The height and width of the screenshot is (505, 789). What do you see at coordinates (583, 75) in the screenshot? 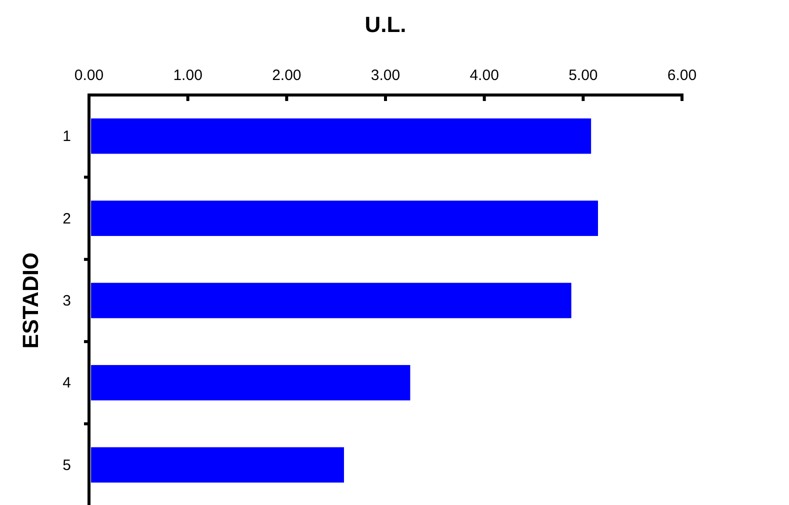
I see `x-tick-label: 5.00` at bounding box center [583, 75].